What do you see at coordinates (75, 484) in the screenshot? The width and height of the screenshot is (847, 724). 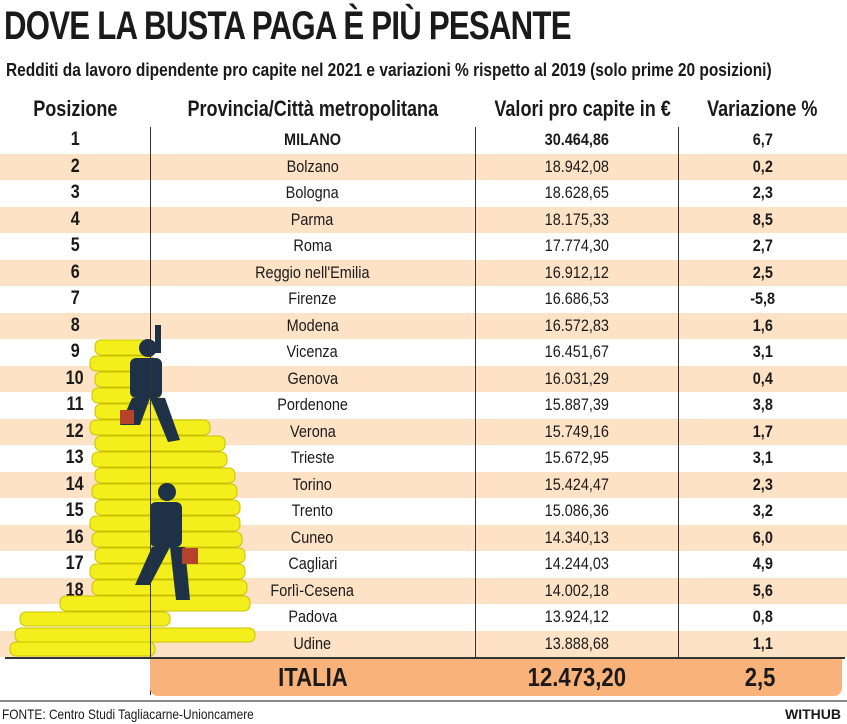 I see `cell-position: 14` at bounding box center [75, 484].